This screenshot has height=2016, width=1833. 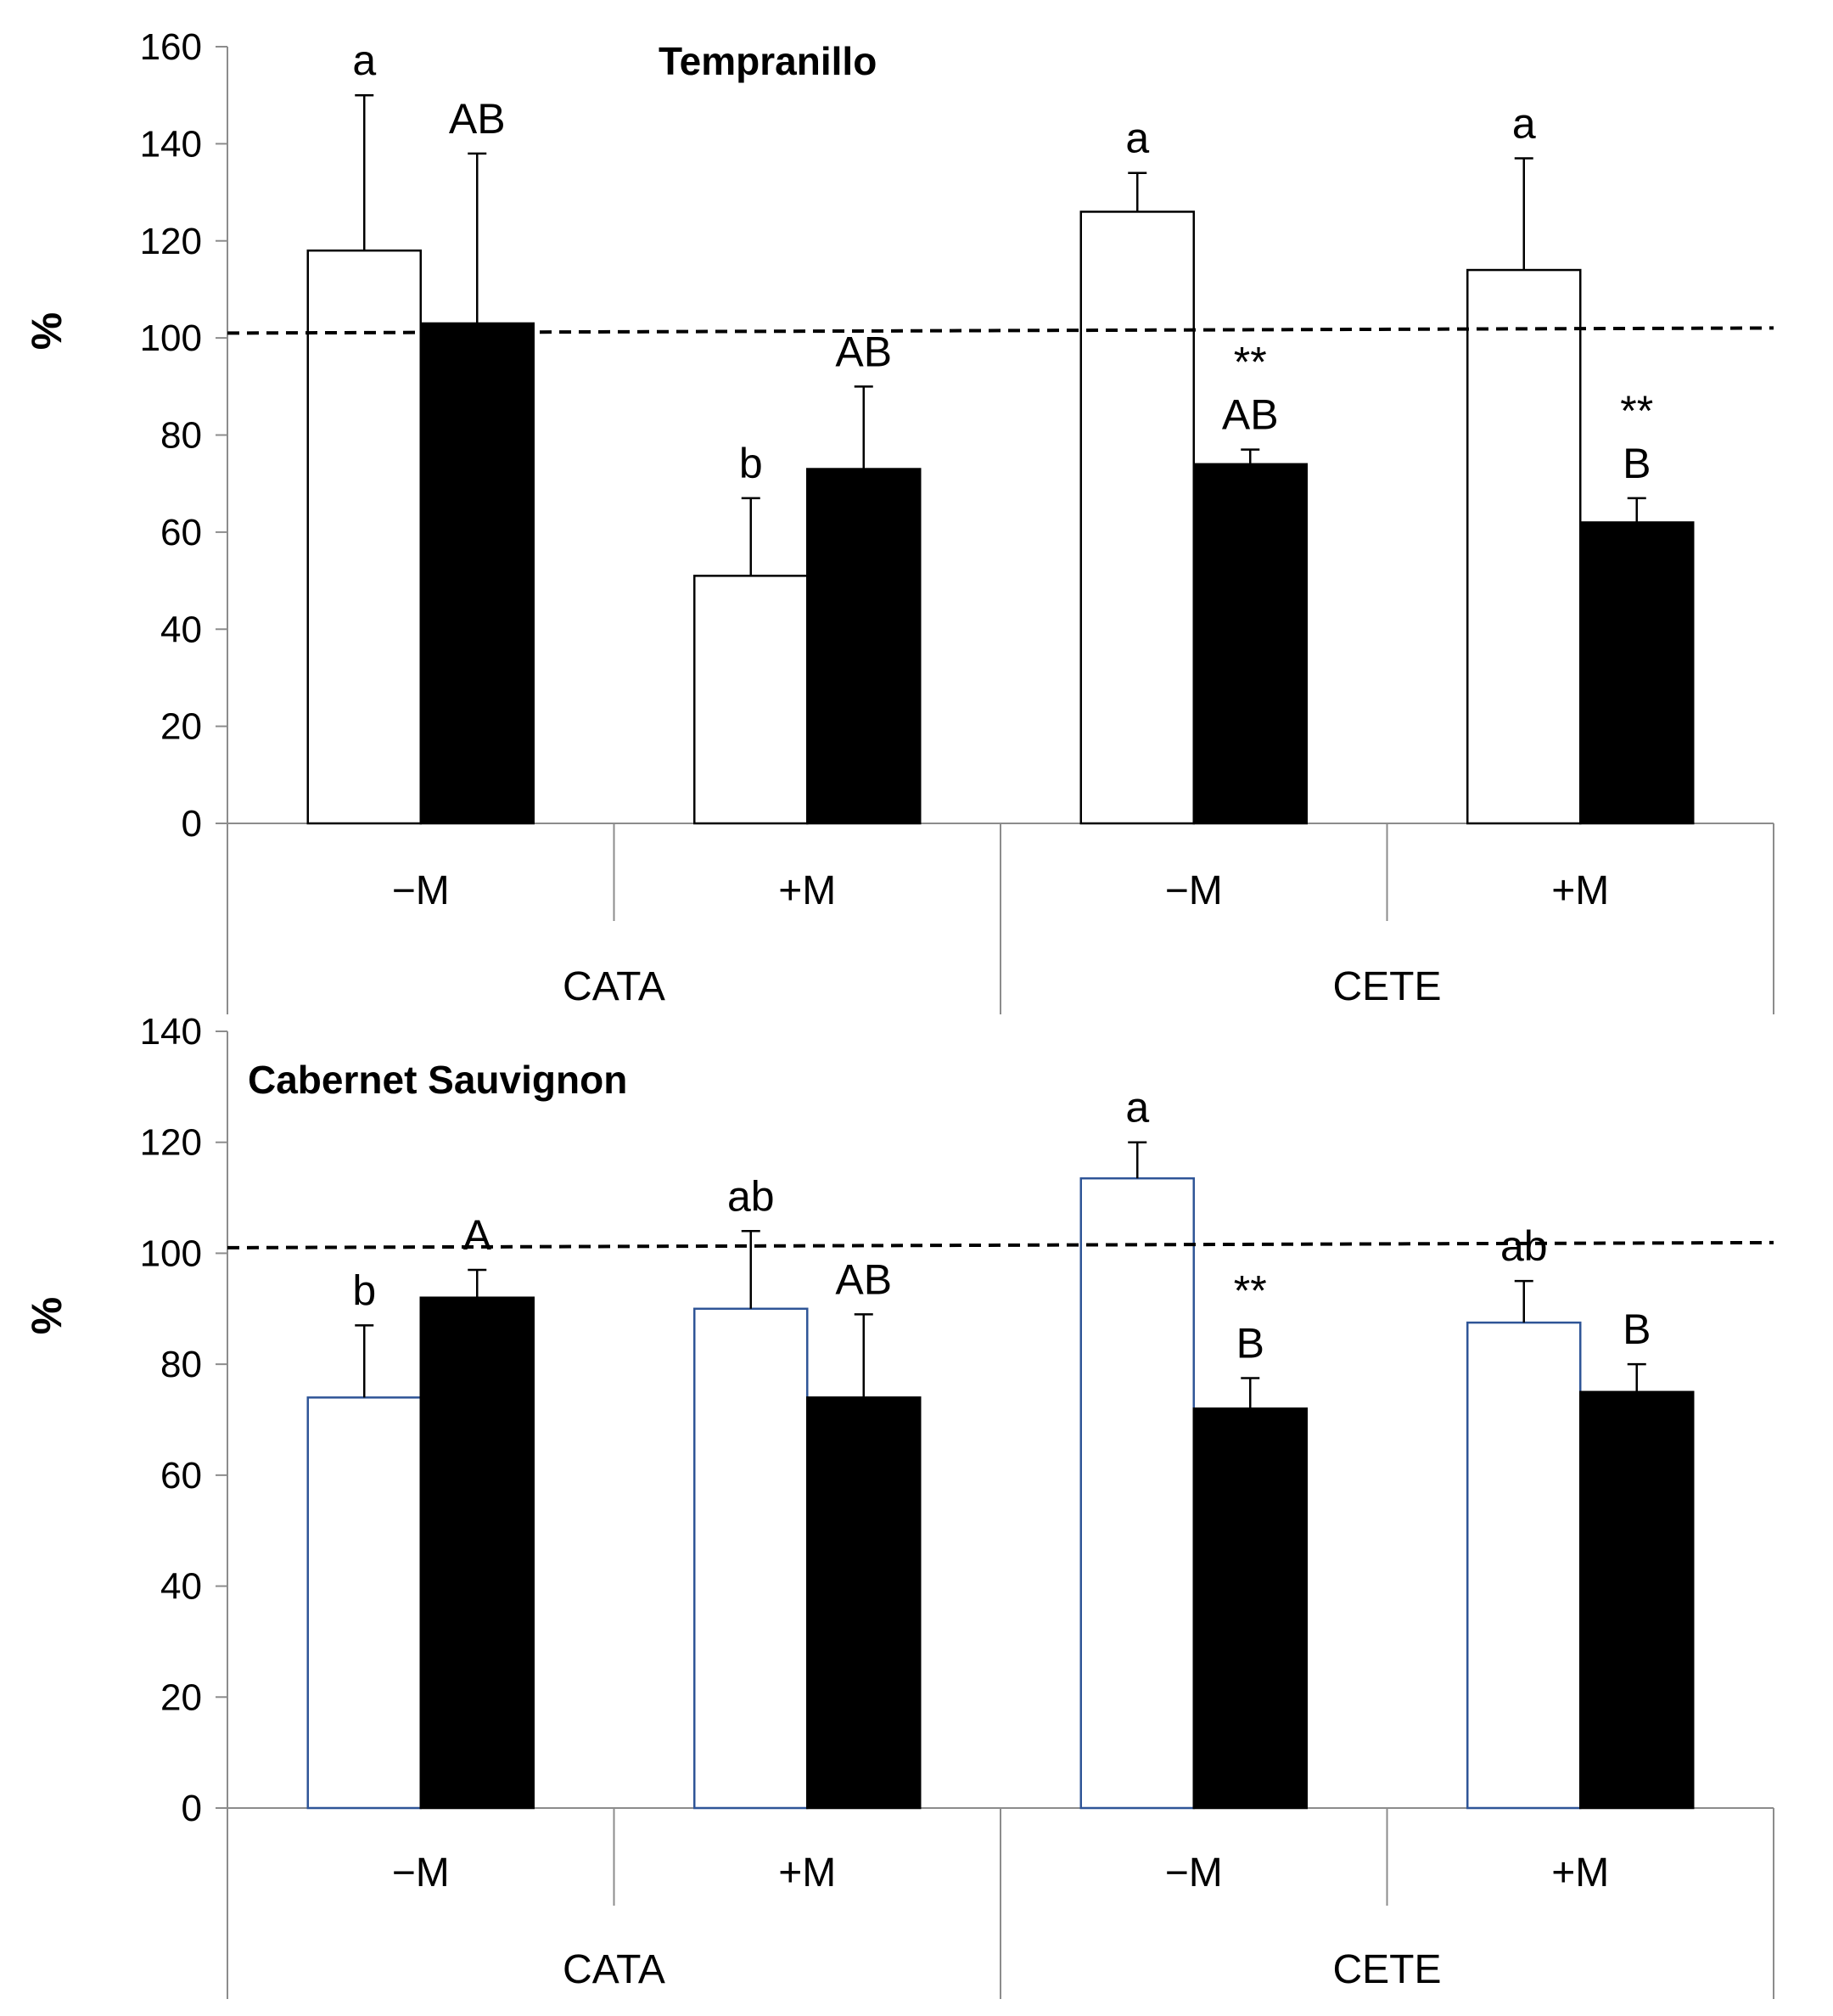 What do you see at coordinates (768, 61) in the screenshot?
I see `chart-title: Tempranillo` at bounding box center [768, 61].